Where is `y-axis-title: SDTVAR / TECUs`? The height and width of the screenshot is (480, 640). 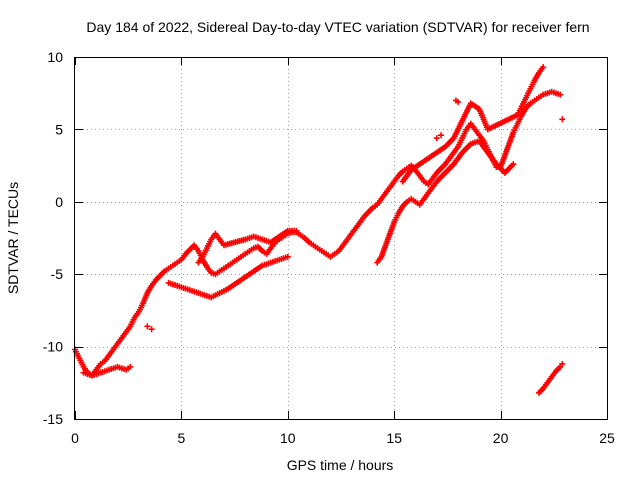 y-axis-title: SDTVAR / TECUs is located at coordinates (13, 238).